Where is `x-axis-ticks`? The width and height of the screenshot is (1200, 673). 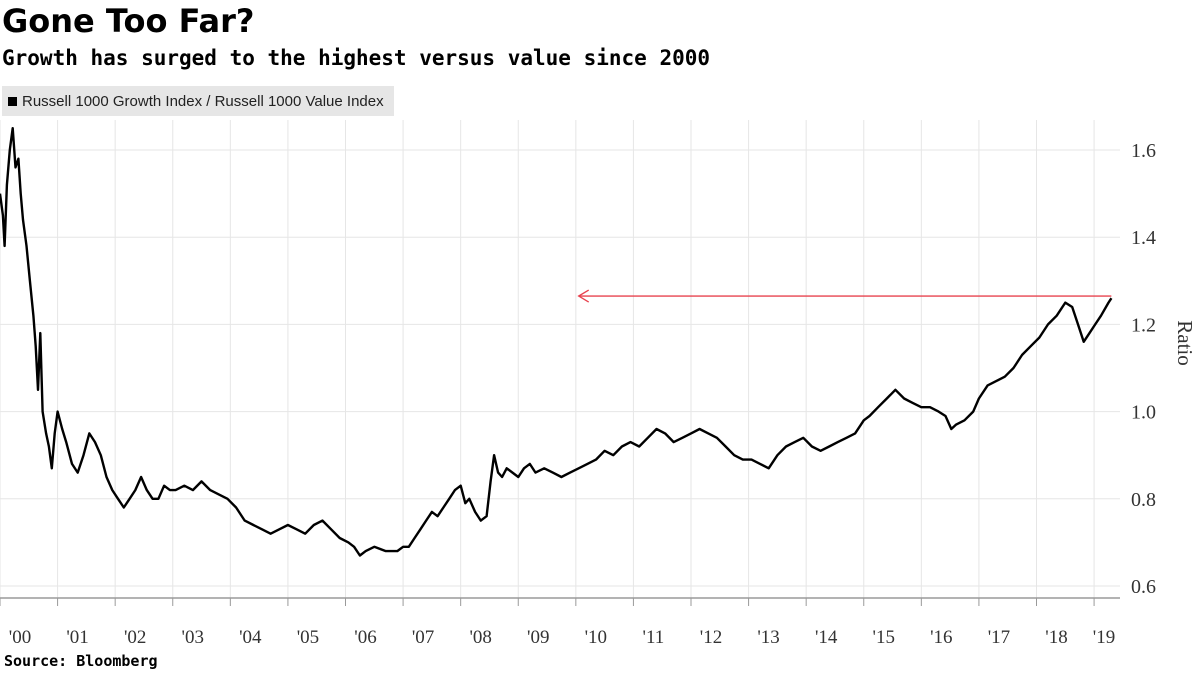 x-axis-ticks is located at coordinates (547, 602).